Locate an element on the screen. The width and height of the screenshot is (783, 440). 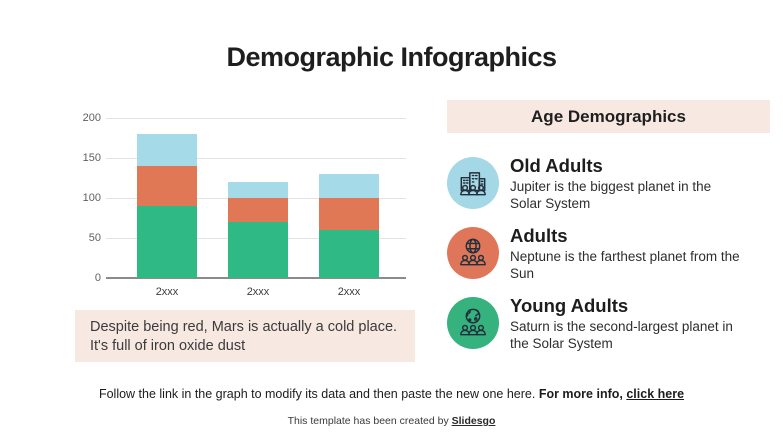
y-axis-tick-label: 50 is located at coordinates (94, 238).